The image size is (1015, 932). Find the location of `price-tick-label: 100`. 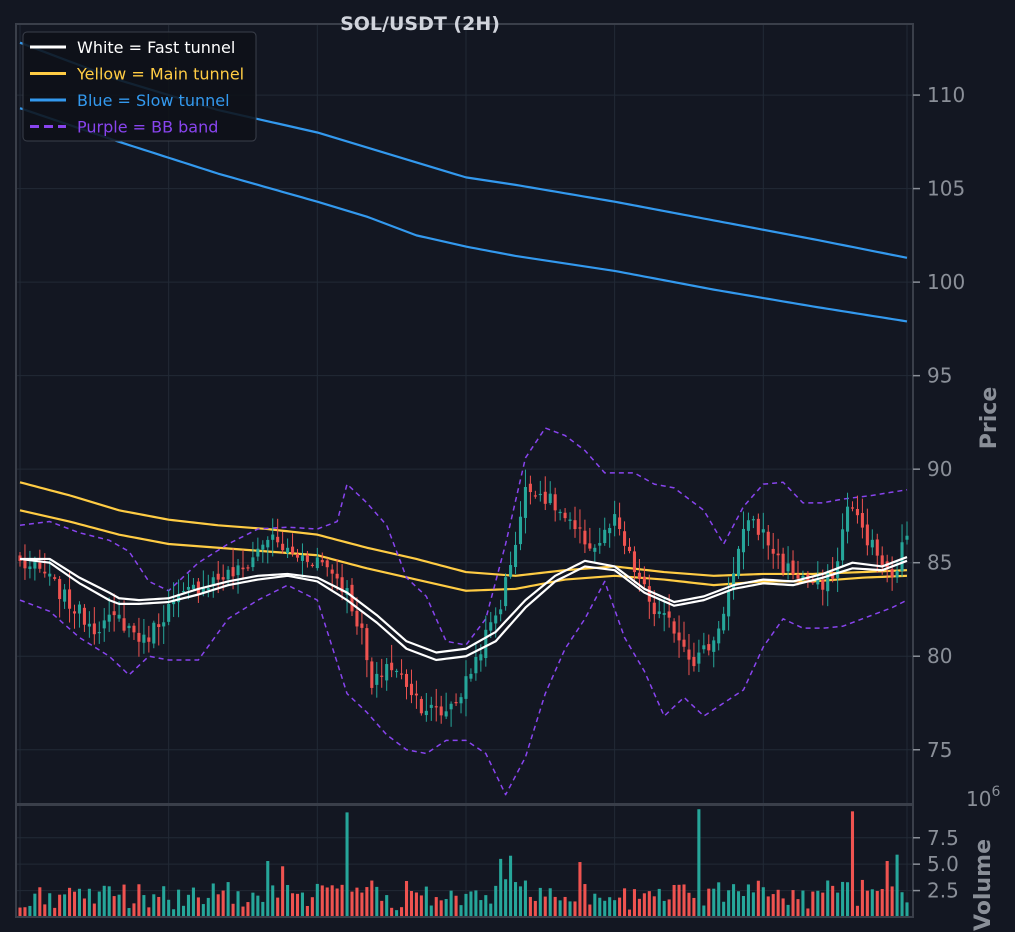

price-tick-label: 100 is located at coordinates (946, 282).